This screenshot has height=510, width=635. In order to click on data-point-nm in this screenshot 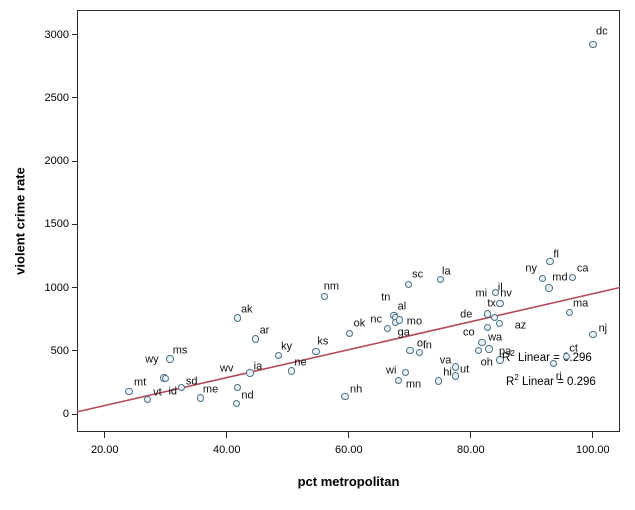, I will do `click(324, 296)`.